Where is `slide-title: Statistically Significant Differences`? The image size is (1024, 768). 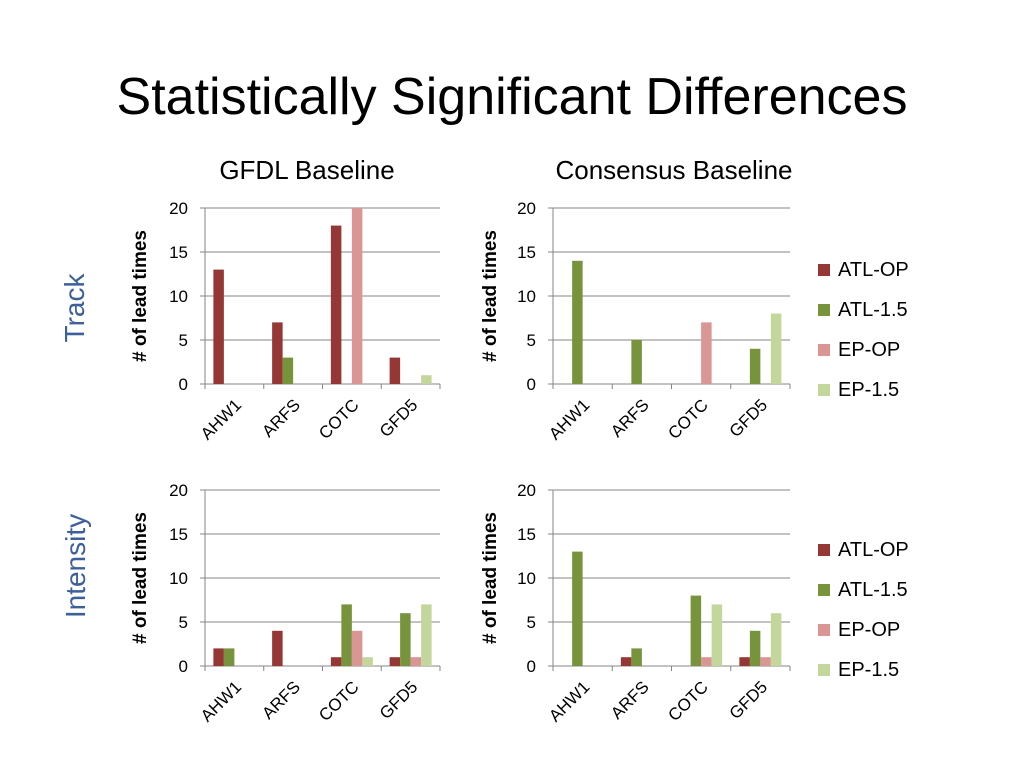
slide-title: Statistically Significant Differences is located at coordinates (512, 97).